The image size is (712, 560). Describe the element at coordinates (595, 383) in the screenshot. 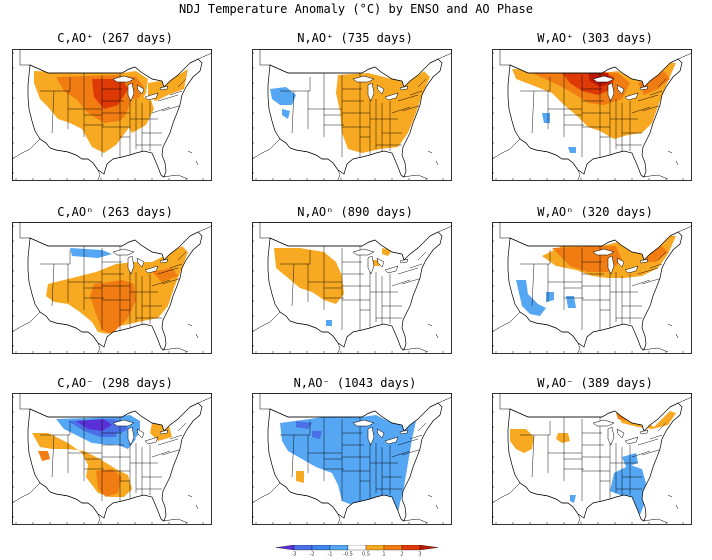

I see `panel-title-warm-ao-neg: W,AO⁻ (389 days)` at that location.